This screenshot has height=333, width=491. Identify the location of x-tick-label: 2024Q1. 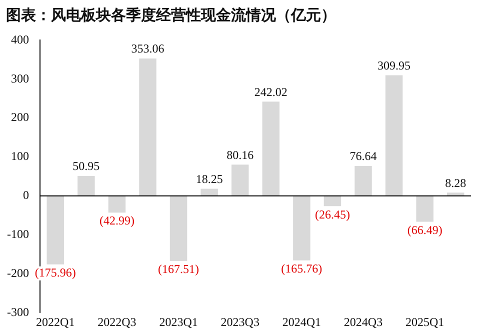
(302, 321).